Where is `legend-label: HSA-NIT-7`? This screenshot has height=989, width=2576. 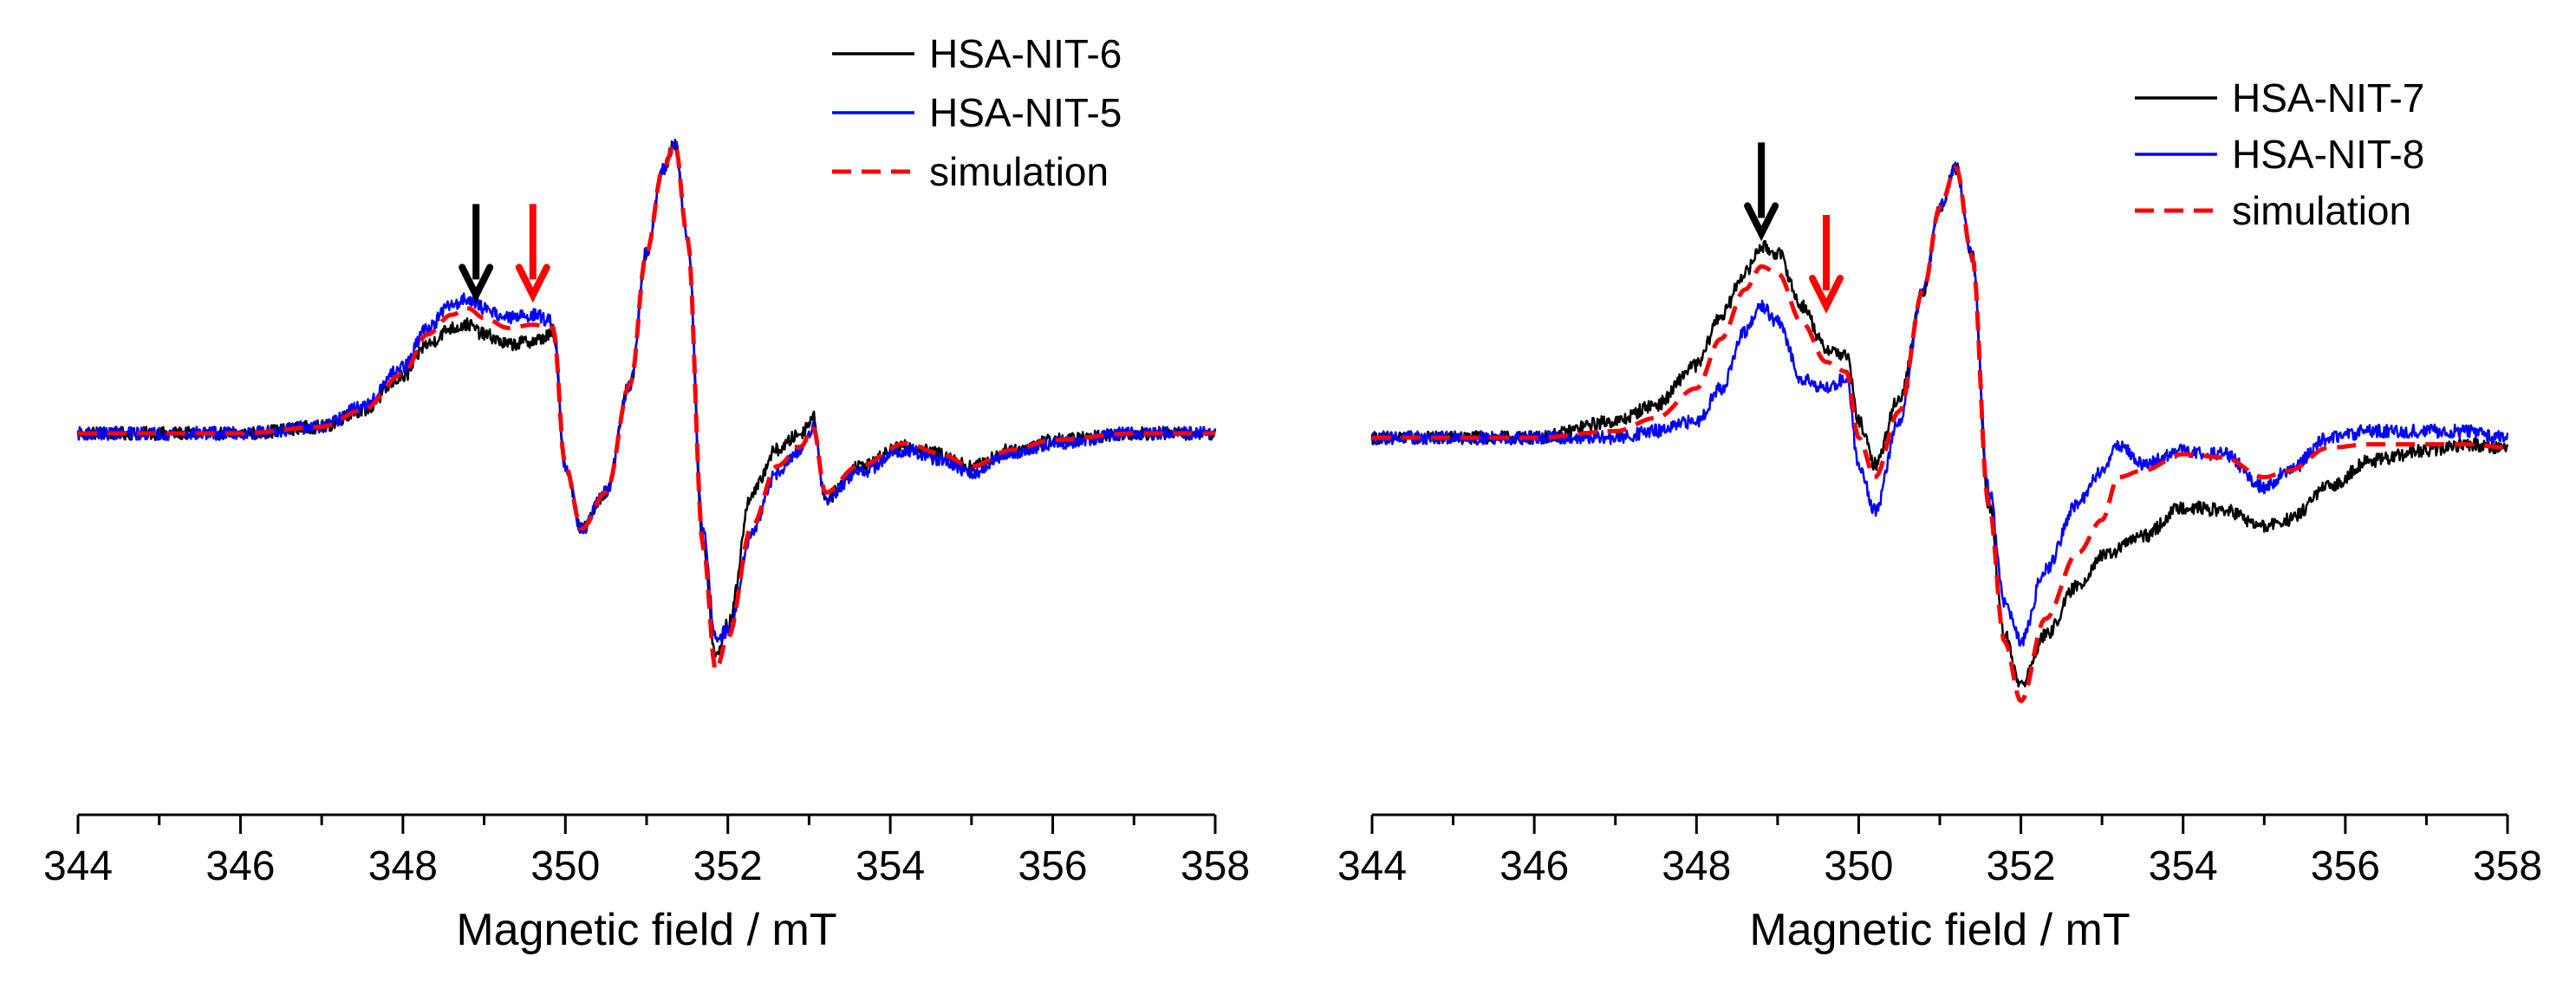
legend-label: HSA-NIT-7 is located at coordinates (2328, 97).